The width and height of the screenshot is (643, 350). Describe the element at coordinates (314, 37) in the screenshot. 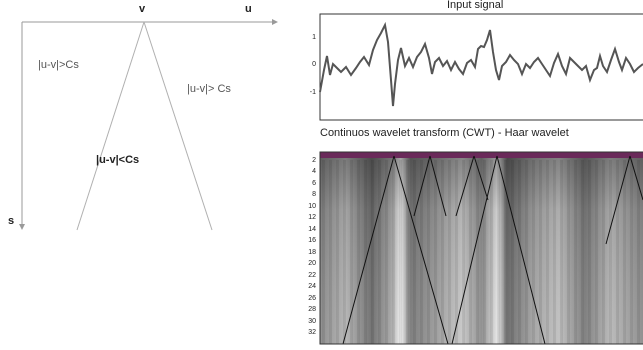

I see `signal-ytick: 1` at that location.